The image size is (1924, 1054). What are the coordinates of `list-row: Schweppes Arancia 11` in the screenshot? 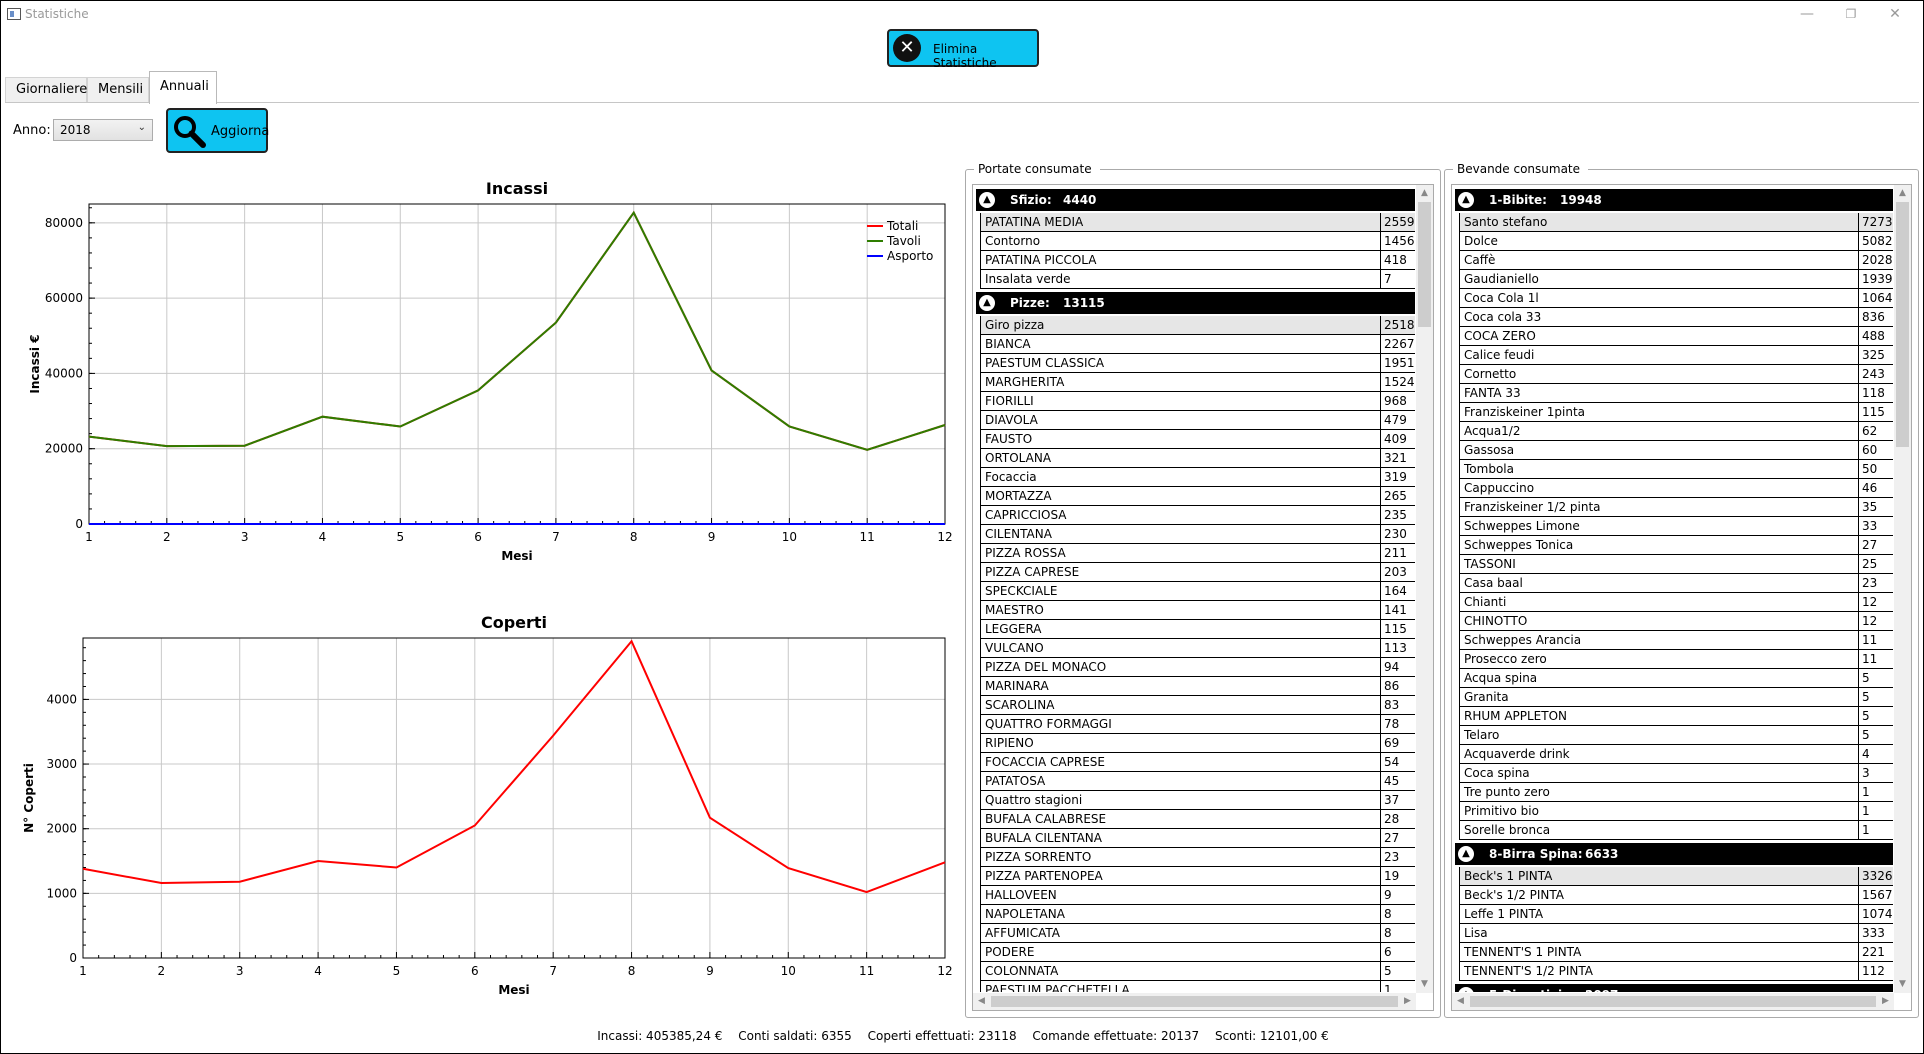 It's located at (1676, 640).